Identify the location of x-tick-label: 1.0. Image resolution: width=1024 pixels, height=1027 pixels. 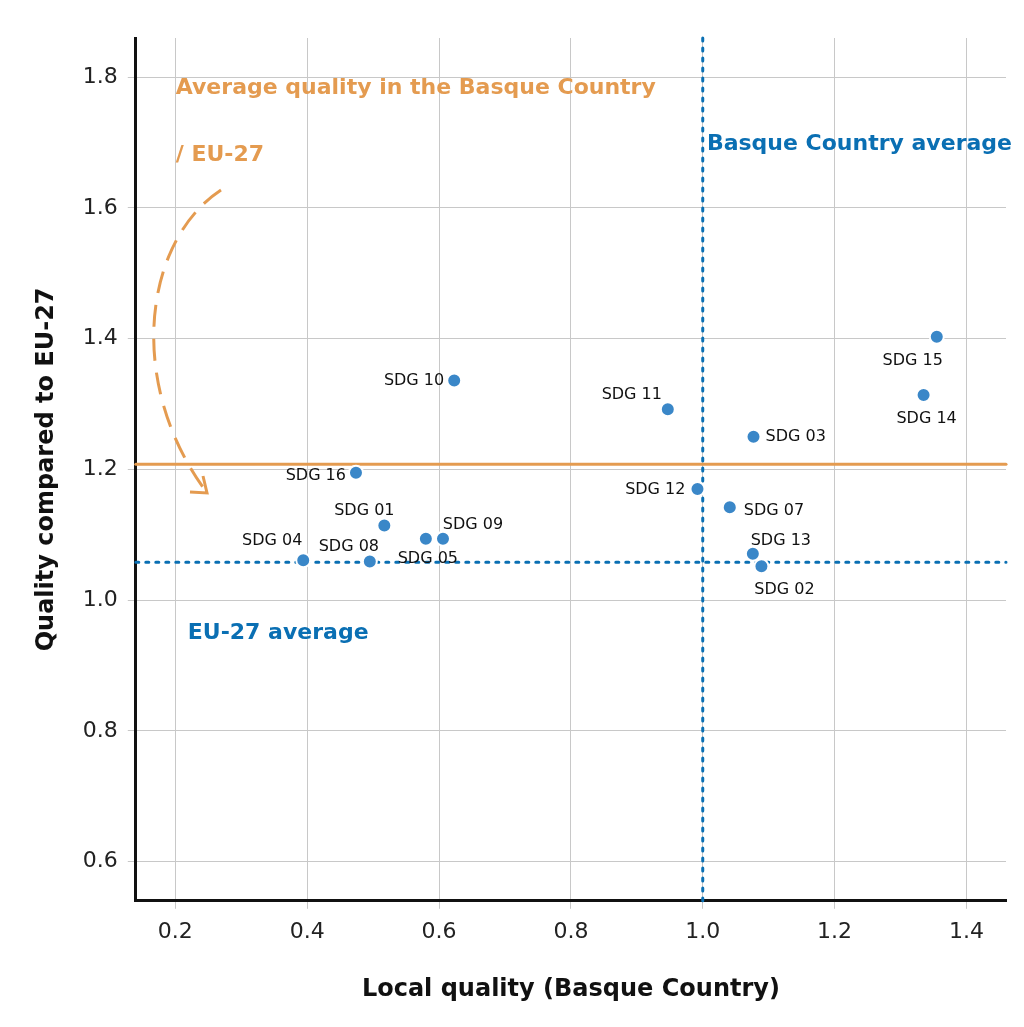
(703, 930).